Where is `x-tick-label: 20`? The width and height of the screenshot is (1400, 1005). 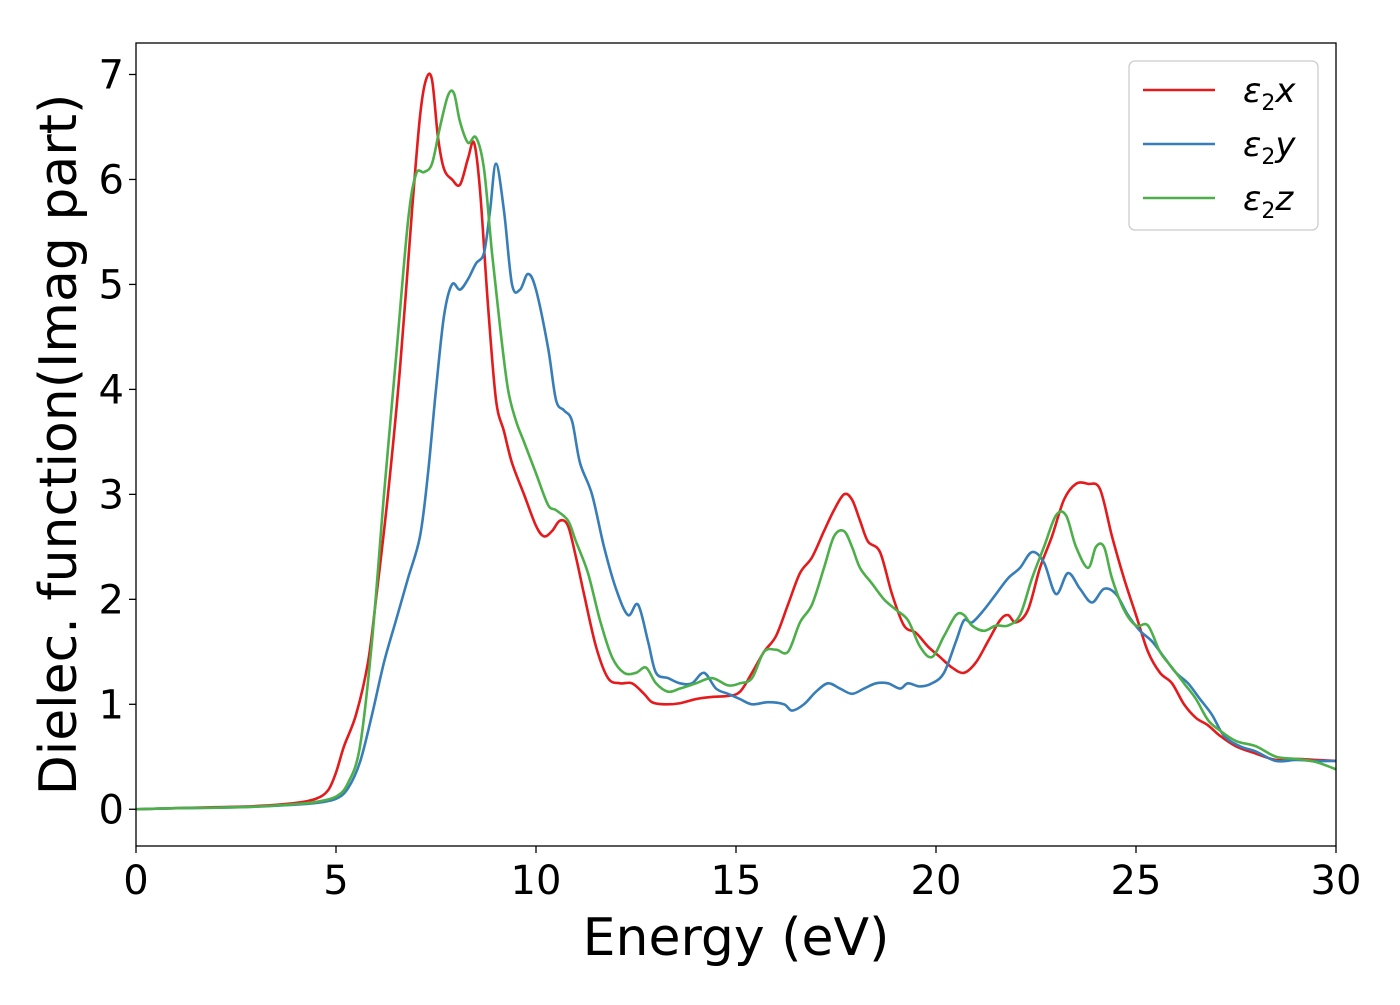 x-tick-label: 20 is located at coordinates (936, 881).